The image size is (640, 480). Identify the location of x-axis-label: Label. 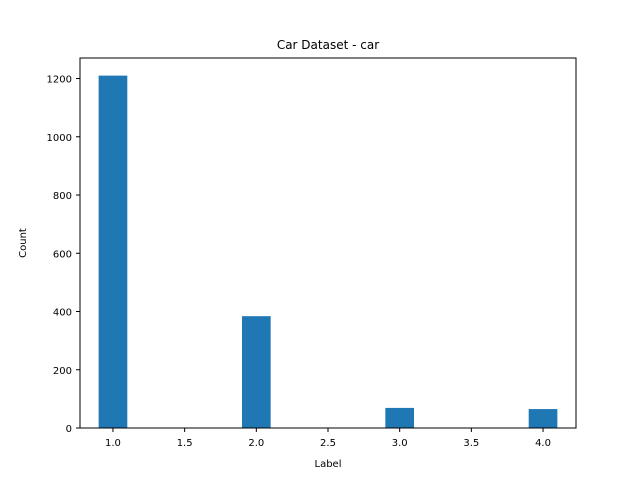
(328, 464).